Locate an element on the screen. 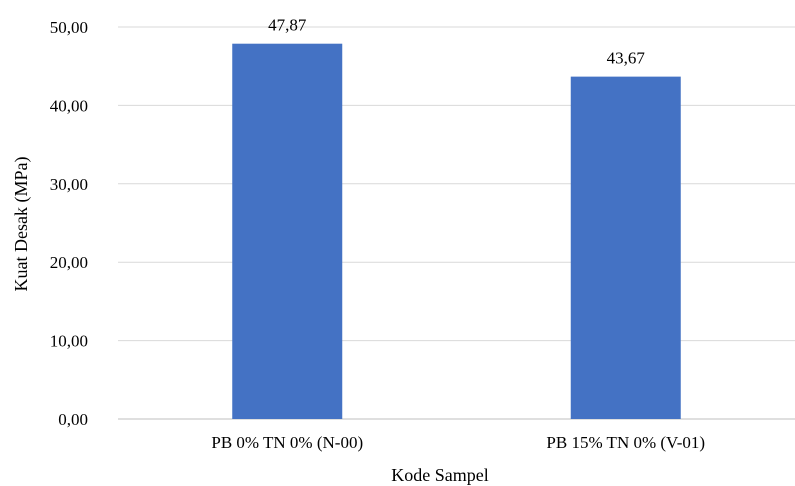 Image resolution: width=795 pixels, height=486 pixels. y-axis-label: Kuat Desak (MPa) is located at coordinates (21, 224).